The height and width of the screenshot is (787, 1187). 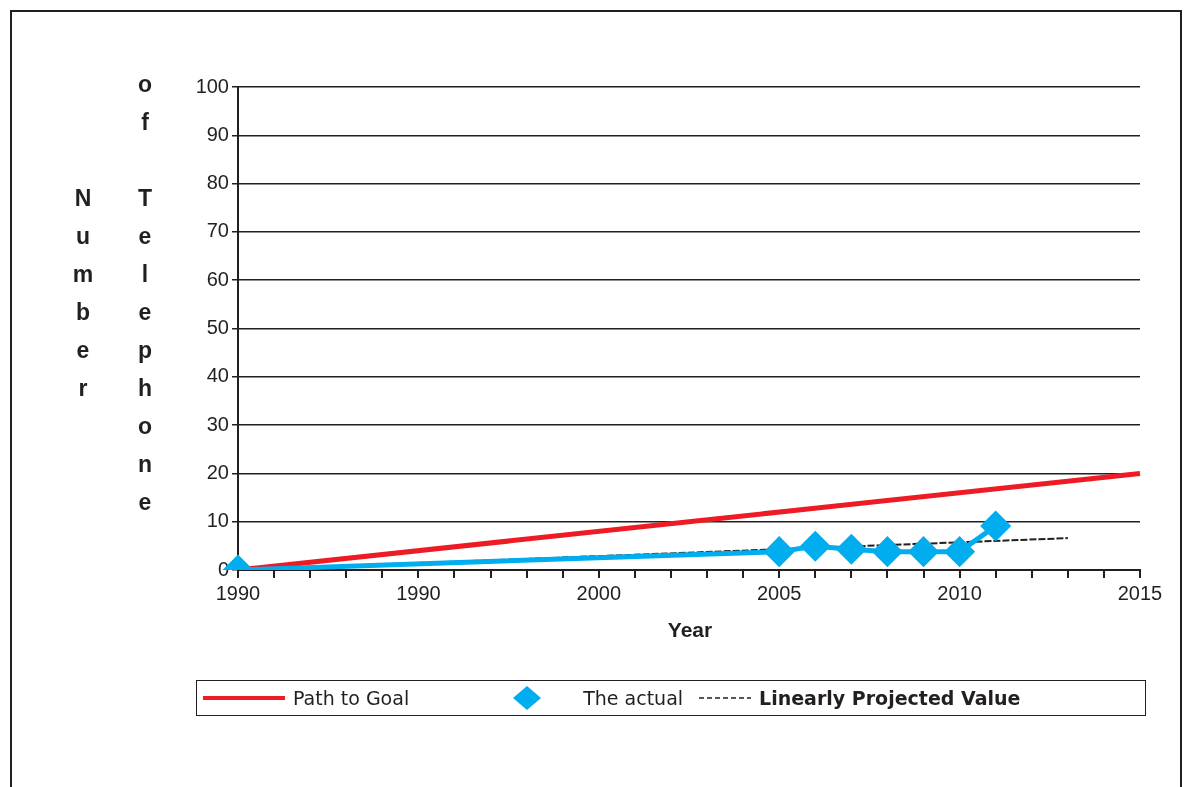 What do you see at coordinates (1140, 592) in the screenshot?
I see `x-tick-label: 2015` at bounding box center [1140, 592].